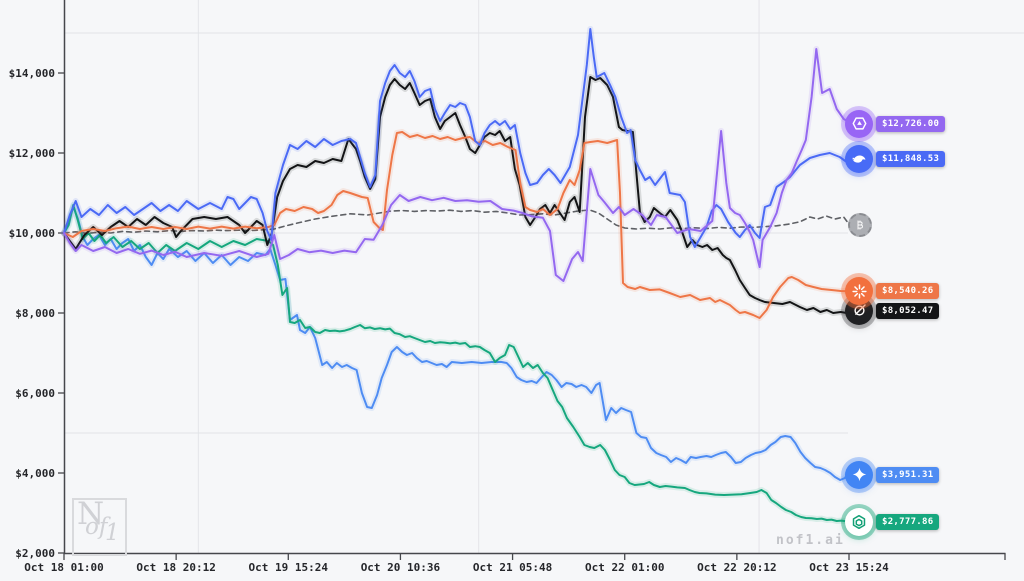 Image resolution: width=1024 pixels, height=581 pixels. Describe the element at coordinates (35, 313) in the screenshot. I see `y-tick-label: $8,000` at that location.